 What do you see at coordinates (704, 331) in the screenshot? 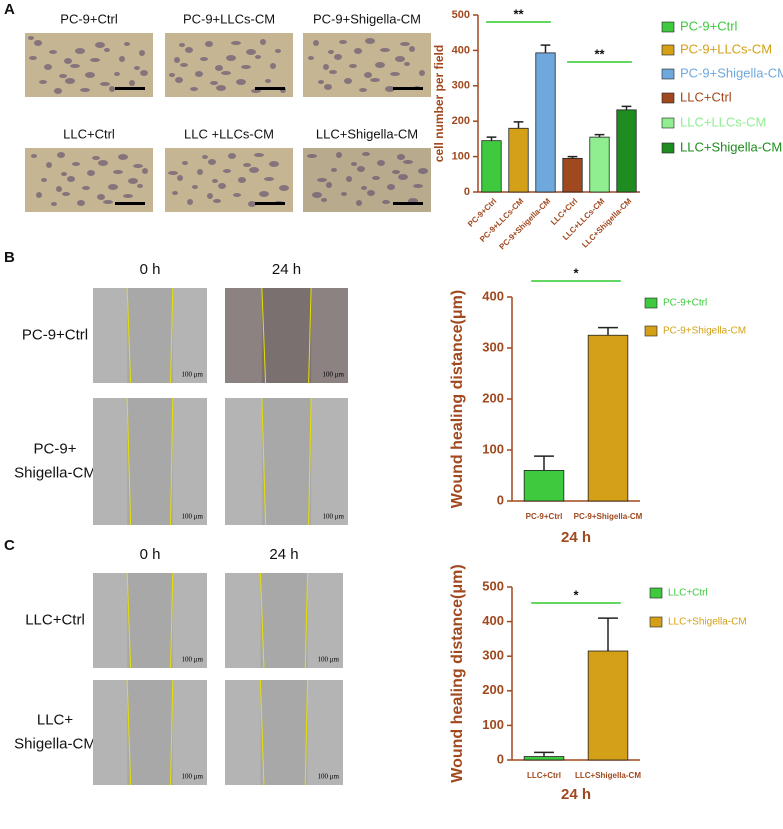
I see `legend-label: PC-9+Shigella-CM` at bounding box center [704, 331].